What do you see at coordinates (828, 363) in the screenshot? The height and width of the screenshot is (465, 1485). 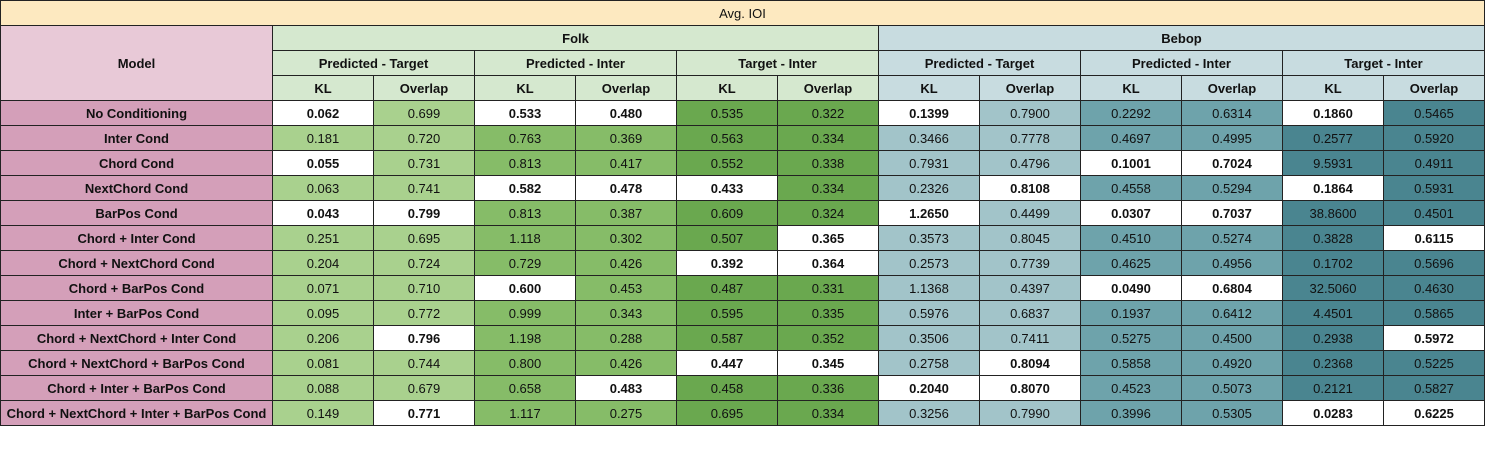 I see `table-cell: 0.345` at bounding box center [828, 363].